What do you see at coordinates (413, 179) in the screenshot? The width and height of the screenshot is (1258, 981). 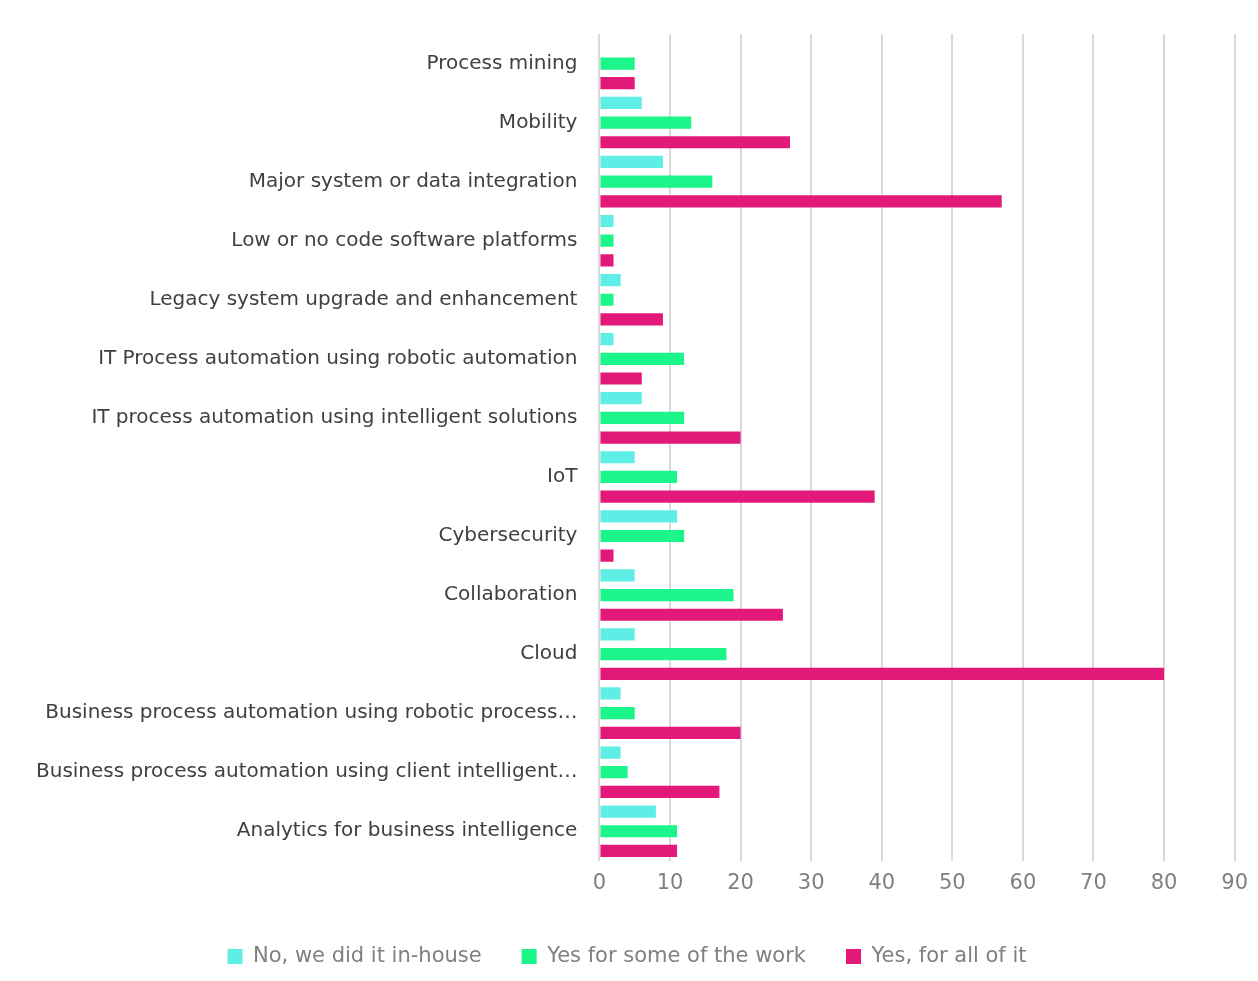 I see `y-tick-label: Major system or data integration` at bounding box center [413, 179].